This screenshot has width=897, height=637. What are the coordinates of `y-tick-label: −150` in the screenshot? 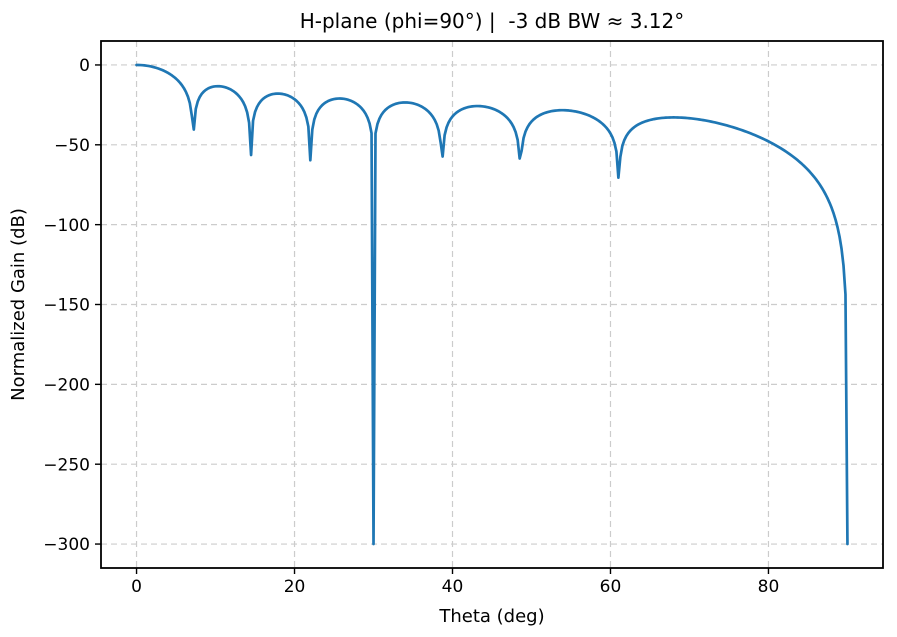 It's located at (66, 306).